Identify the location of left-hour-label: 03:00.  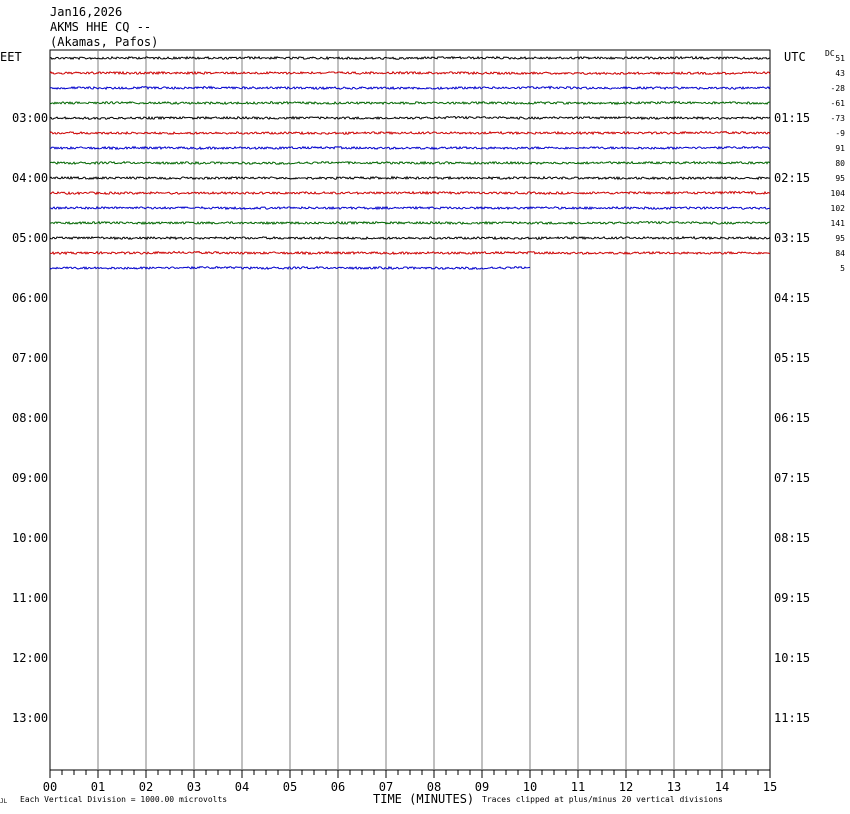
(30, 118).